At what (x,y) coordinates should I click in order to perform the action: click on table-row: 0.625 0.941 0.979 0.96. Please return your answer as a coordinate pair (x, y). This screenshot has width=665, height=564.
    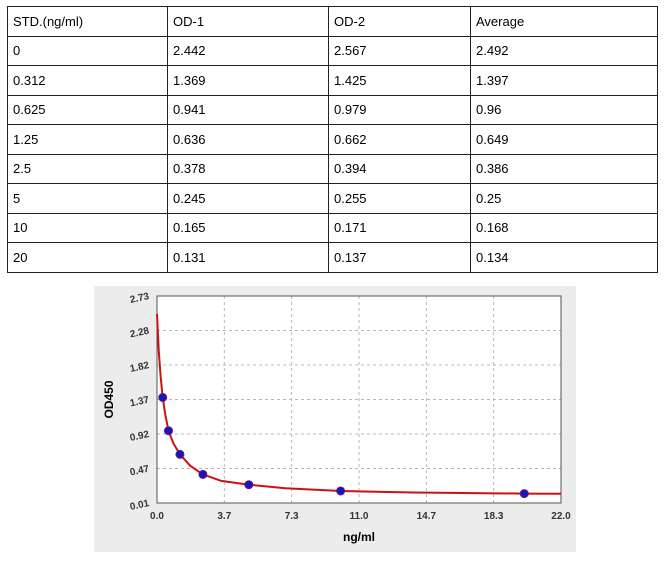
    Looking at the image, I should click on (332, 109).